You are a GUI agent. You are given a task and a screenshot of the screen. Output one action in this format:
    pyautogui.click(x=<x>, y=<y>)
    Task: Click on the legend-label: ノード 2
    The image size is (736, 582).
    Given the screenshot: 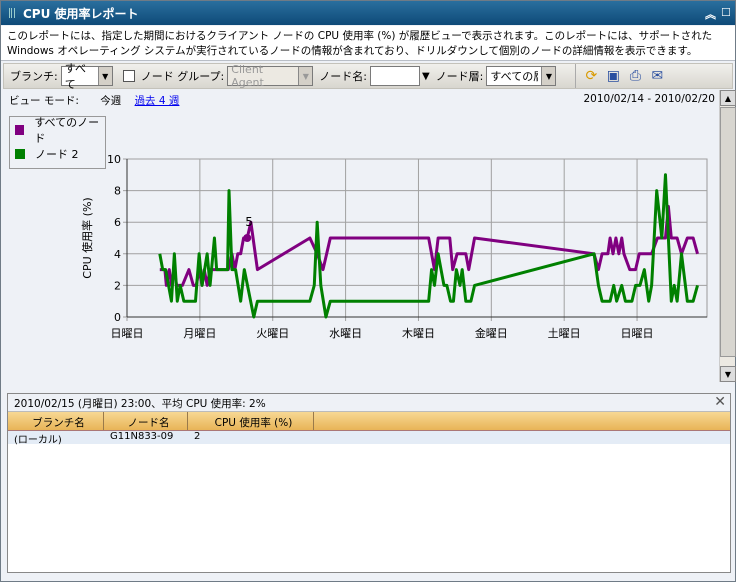 What is the action you would take?
    pyautogui.click(x=57, y=154)
    